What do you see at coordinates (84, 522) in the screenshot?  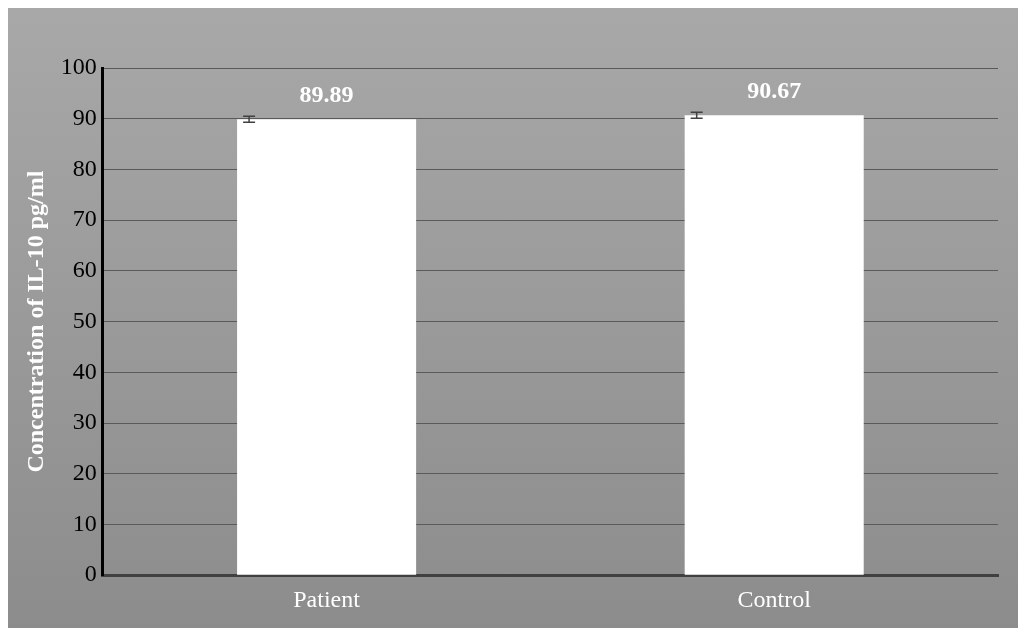 I see `y-tick-label: 10` at bounding box center [84, 522].